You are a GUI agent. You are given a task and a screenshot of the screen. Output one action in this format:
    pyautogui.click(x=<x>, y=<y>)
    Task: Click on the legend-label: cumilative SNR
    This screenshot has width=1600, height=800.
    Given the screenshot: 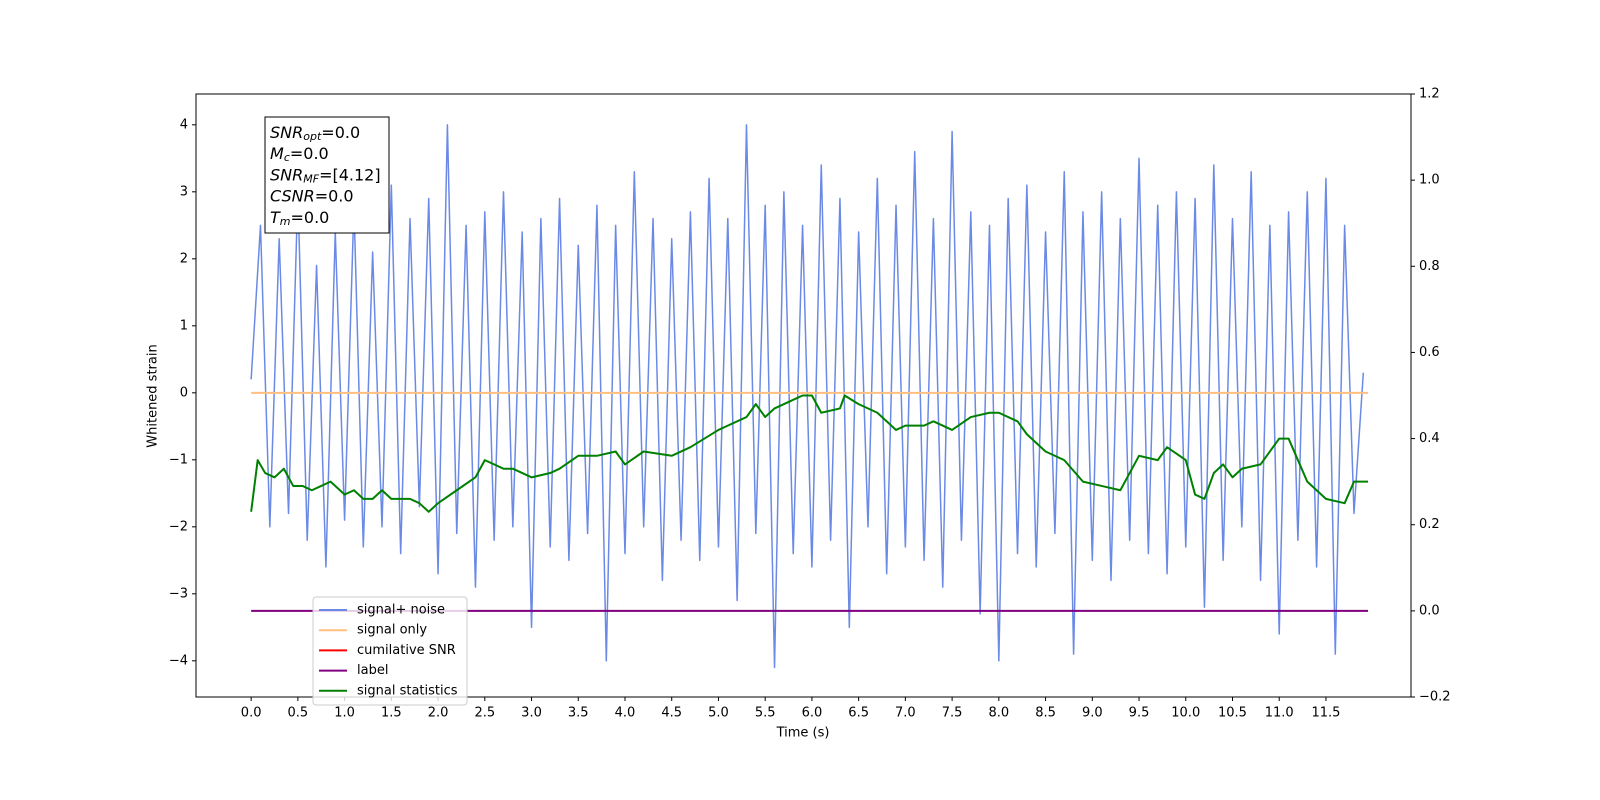 What is the action you would take?
    pyautogui.click(x=406, y=650)
    